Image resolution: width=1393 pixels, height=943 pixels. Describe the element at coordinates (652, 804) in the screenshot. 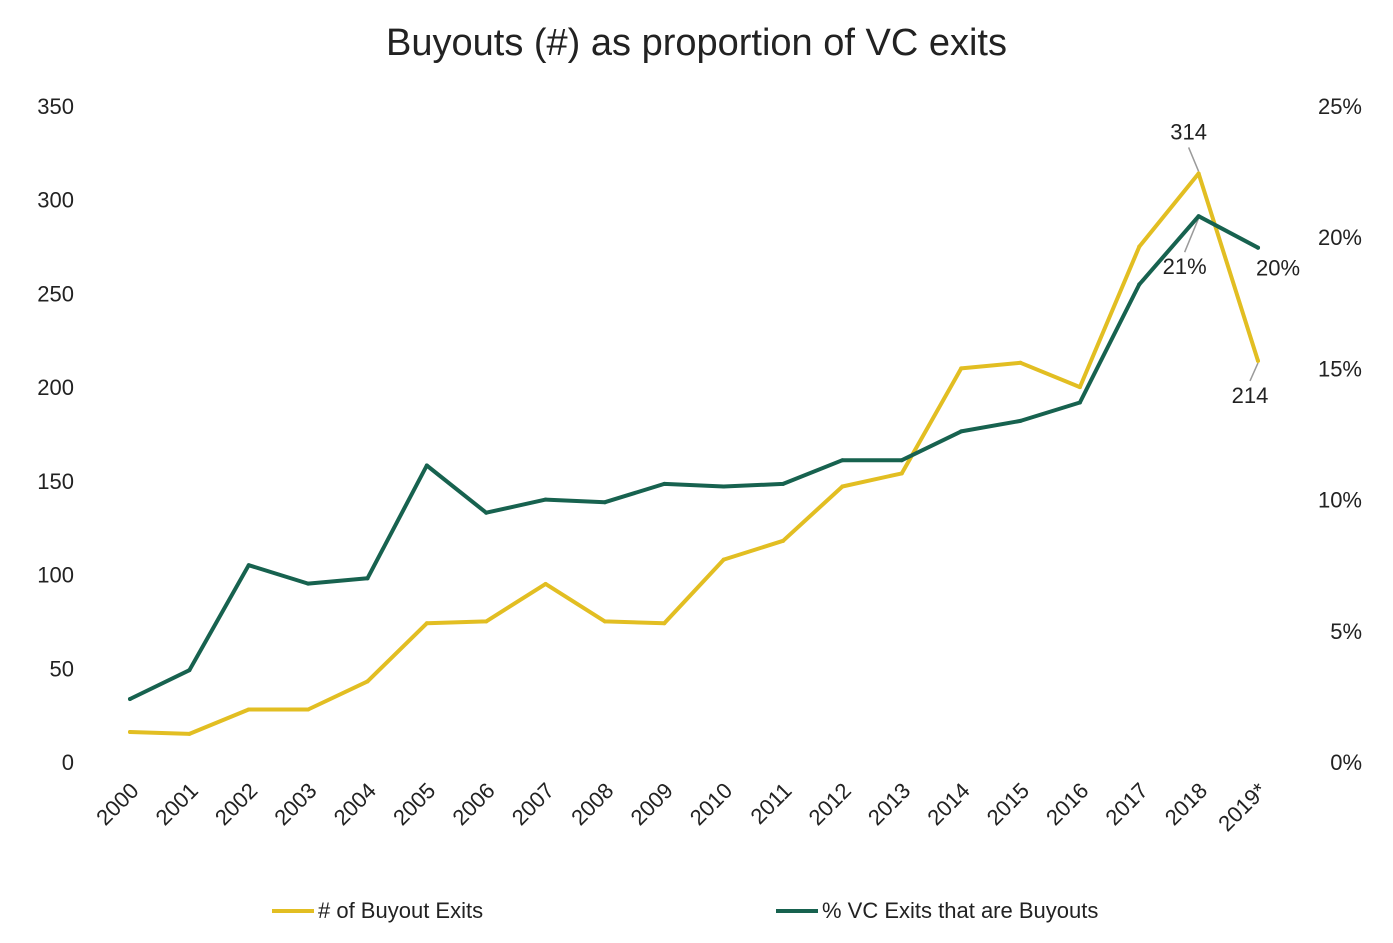

I see `x-axis-tick-label: 2009` at that location.